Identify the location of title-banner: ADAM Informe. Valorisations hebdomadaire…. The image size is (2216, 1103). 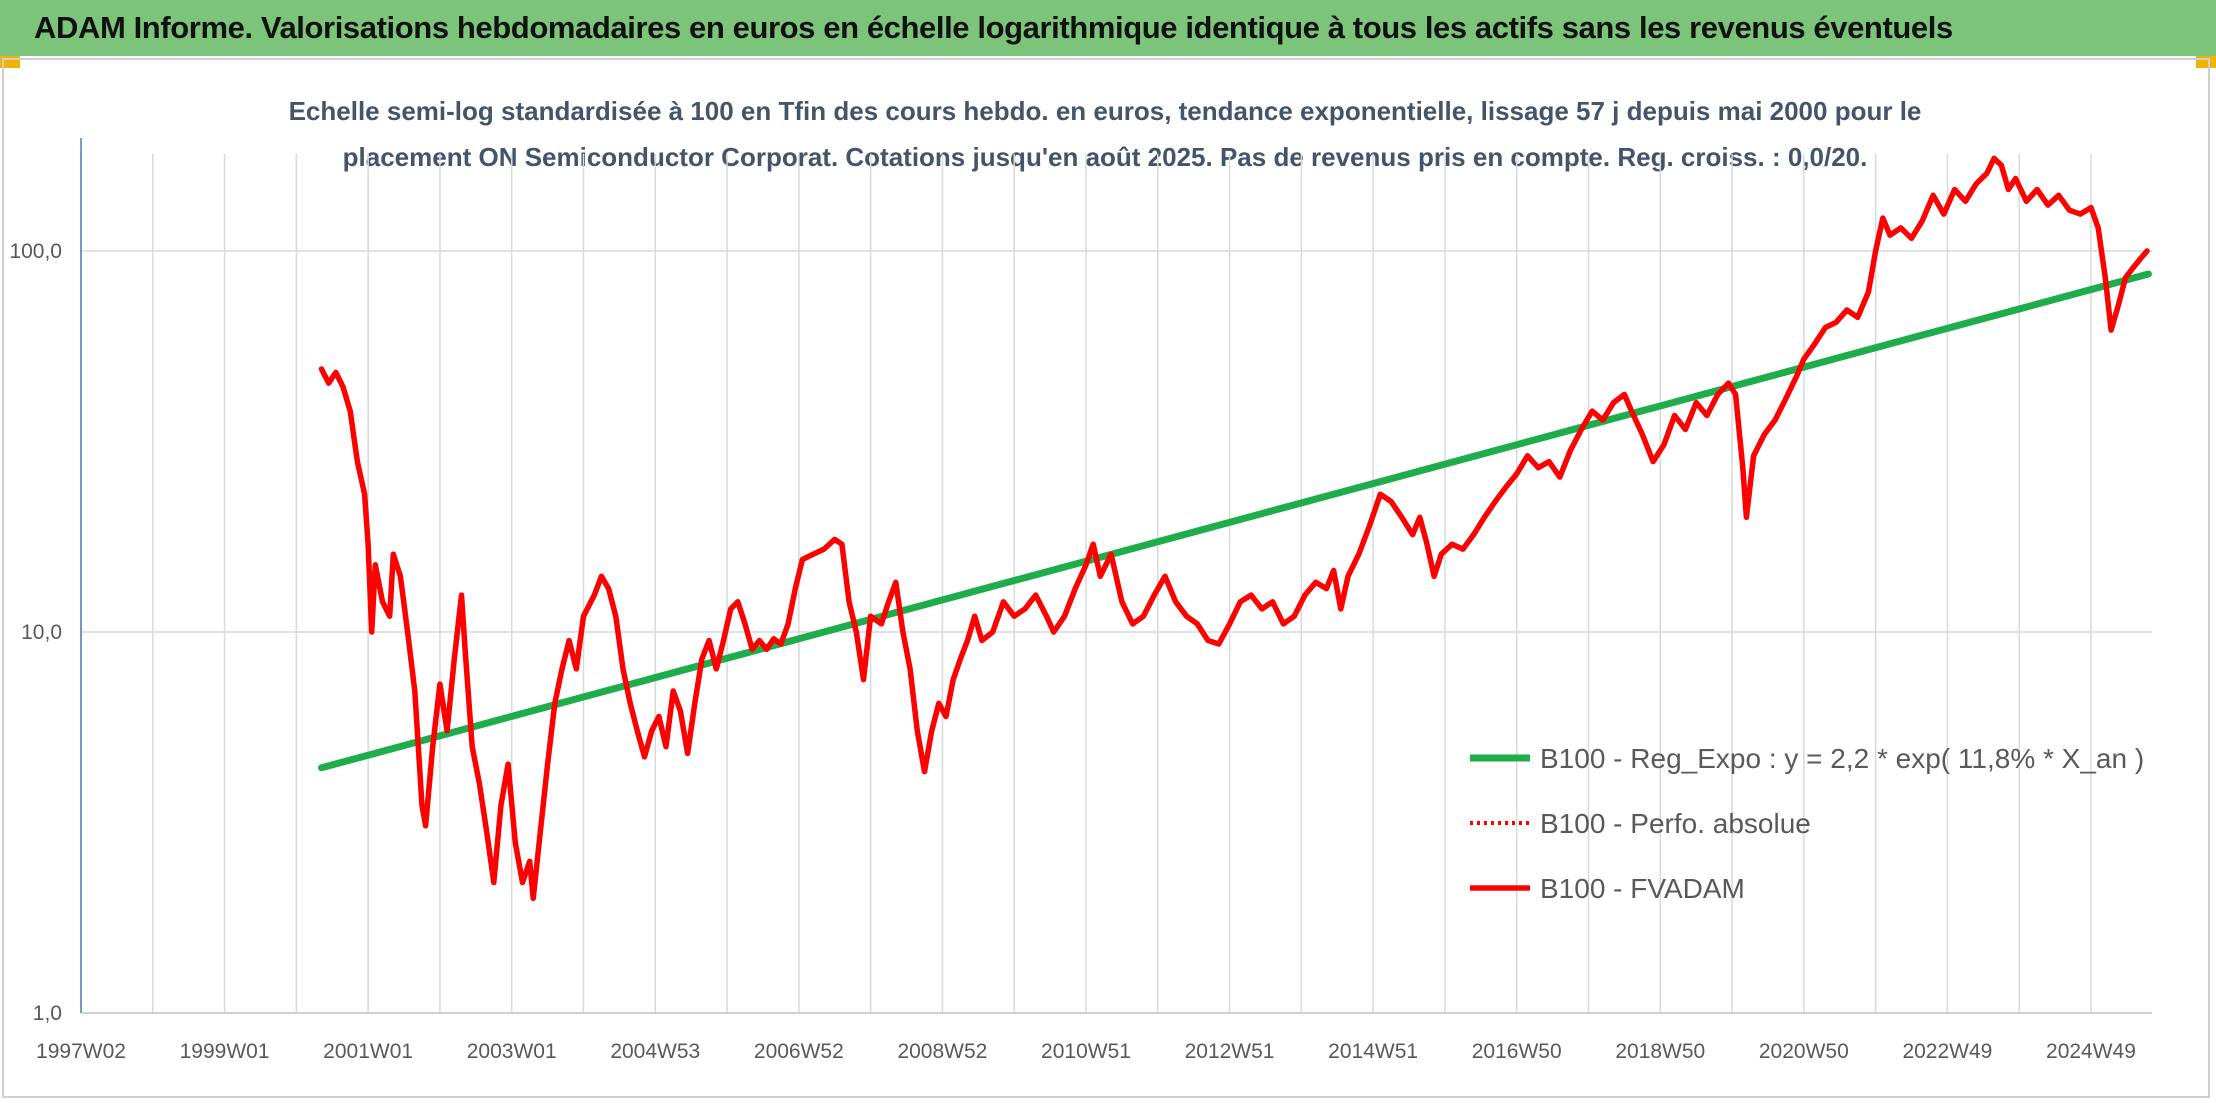
(1108, 28).